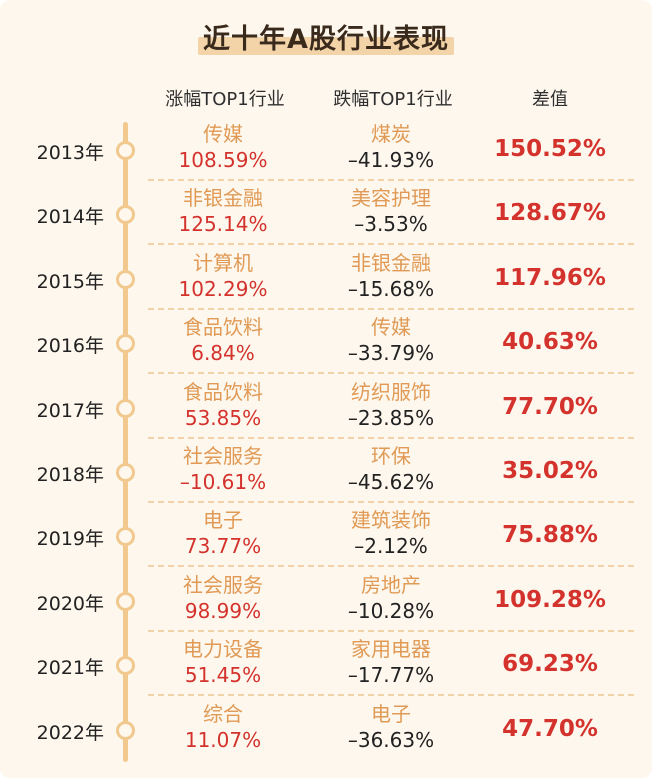  I want to click on rise-industry-name: 计算机, so click(223, 262).